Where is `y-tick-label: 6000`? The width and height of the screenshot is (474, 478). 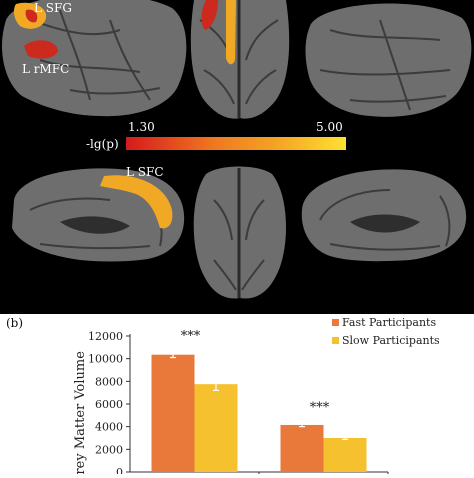
y-tick-label: 6000 is located at coordinates (109, 404).